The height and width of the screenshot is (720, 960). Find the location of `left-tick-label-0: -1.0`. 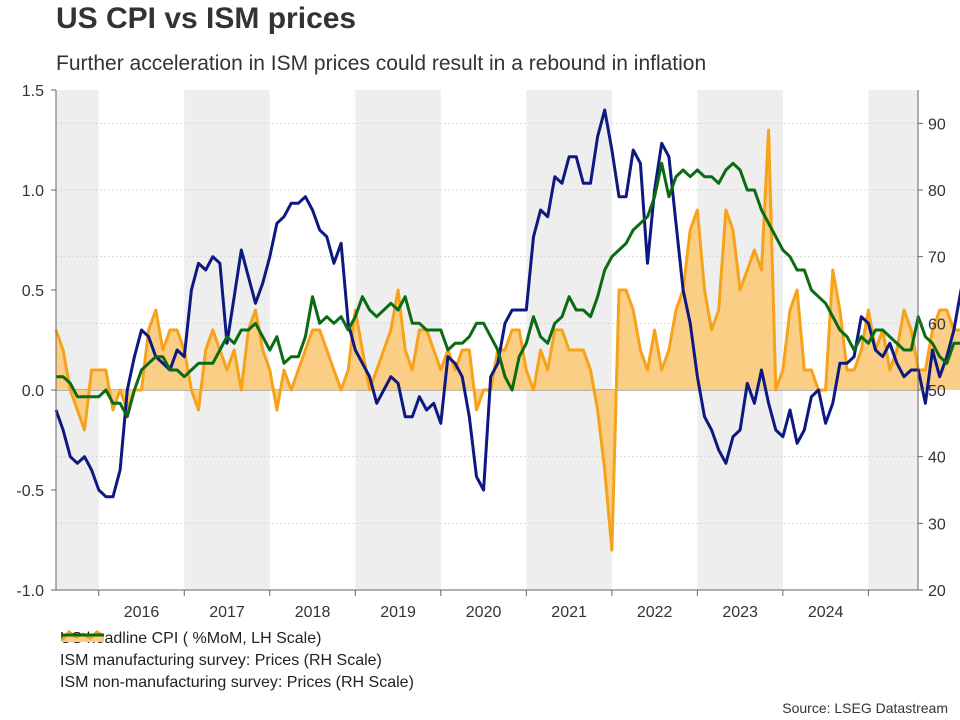

left-tick-label-0: -1.0 is located at coordinates (30, 591).